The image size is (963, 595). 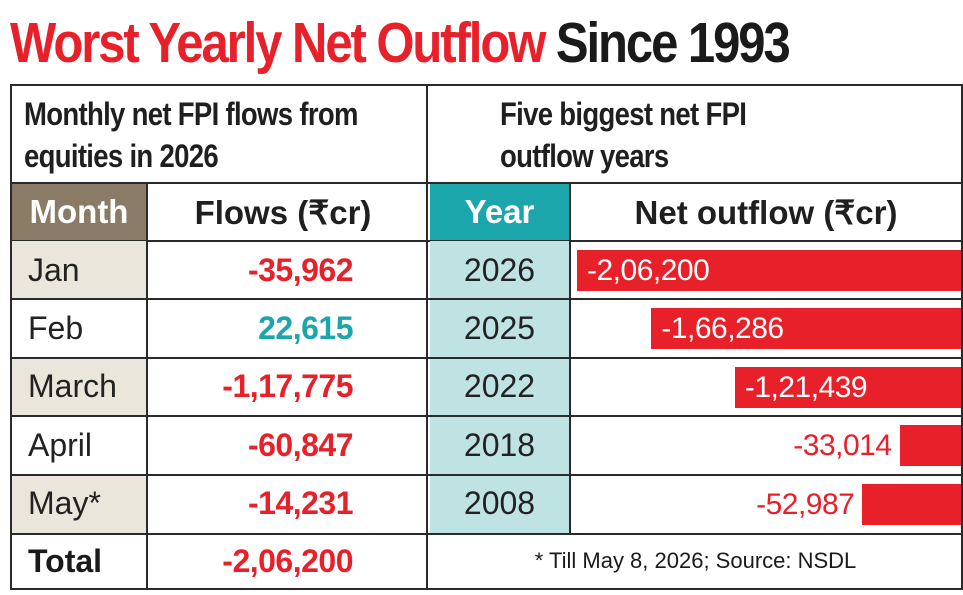 I want to click on flows-column-header: Flows (₹cr), so click(x=283, y=212).